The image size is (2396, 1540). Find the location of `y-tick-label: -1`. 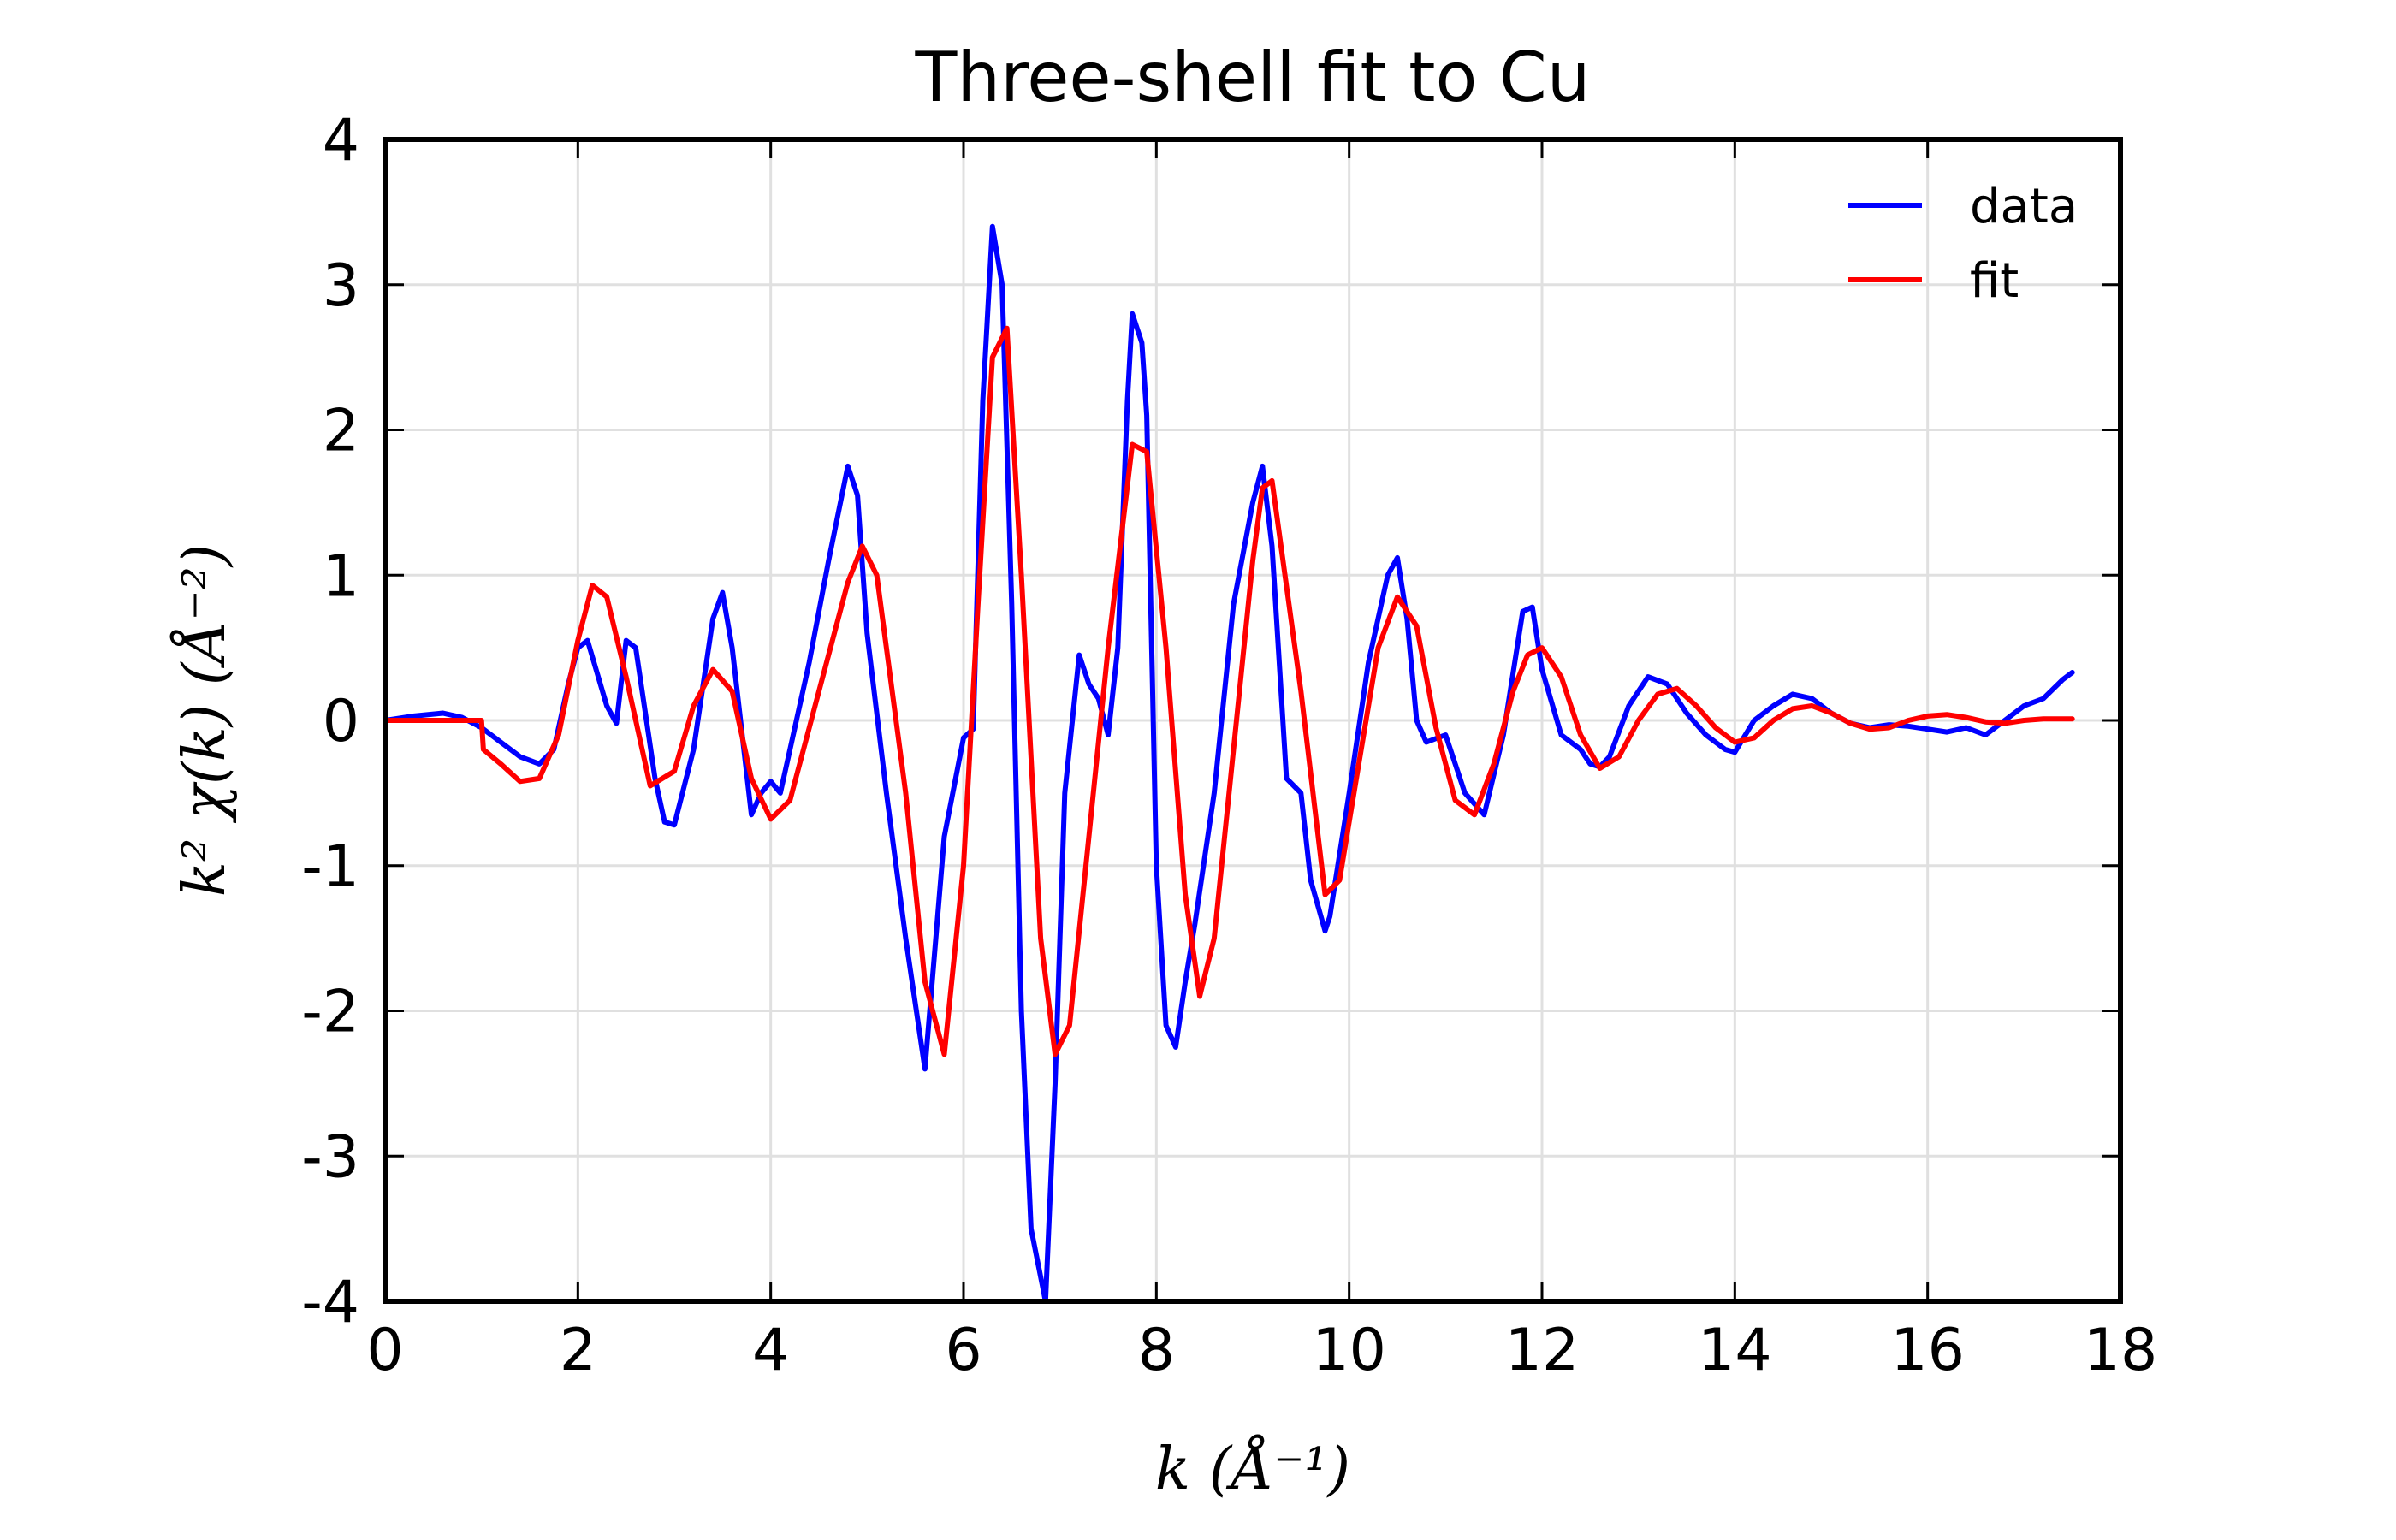

y-tick-label: -1 is located at coordinates (330, 867).